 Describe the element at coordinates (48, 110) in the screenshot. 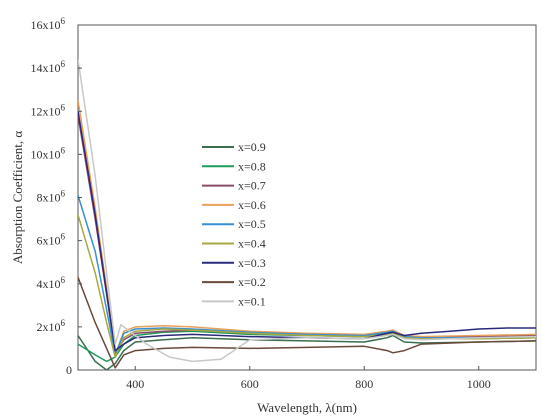

I see `y-tick-label: 12x106` at that location.